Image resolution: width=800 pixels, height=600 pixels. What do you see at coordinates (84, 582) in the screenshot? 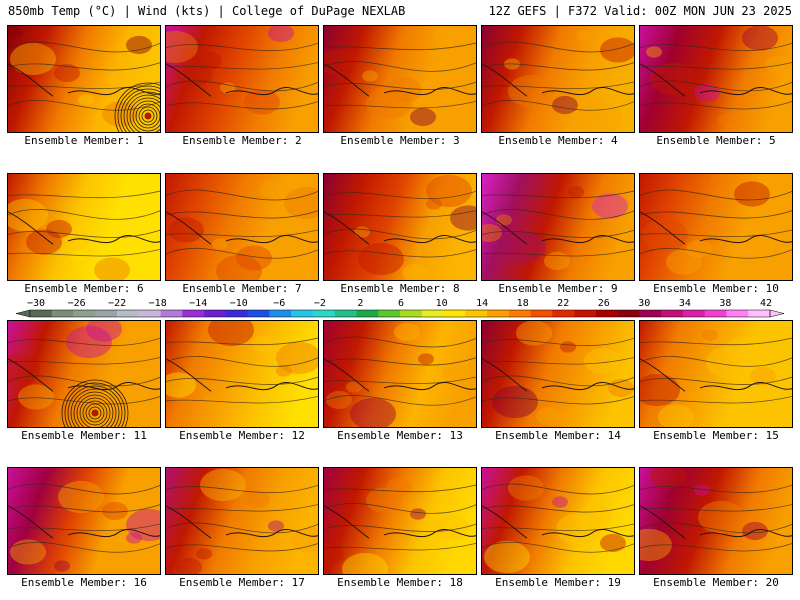
I see `member-label: Ensemble Member: 16` at bounding box center [84, 582].